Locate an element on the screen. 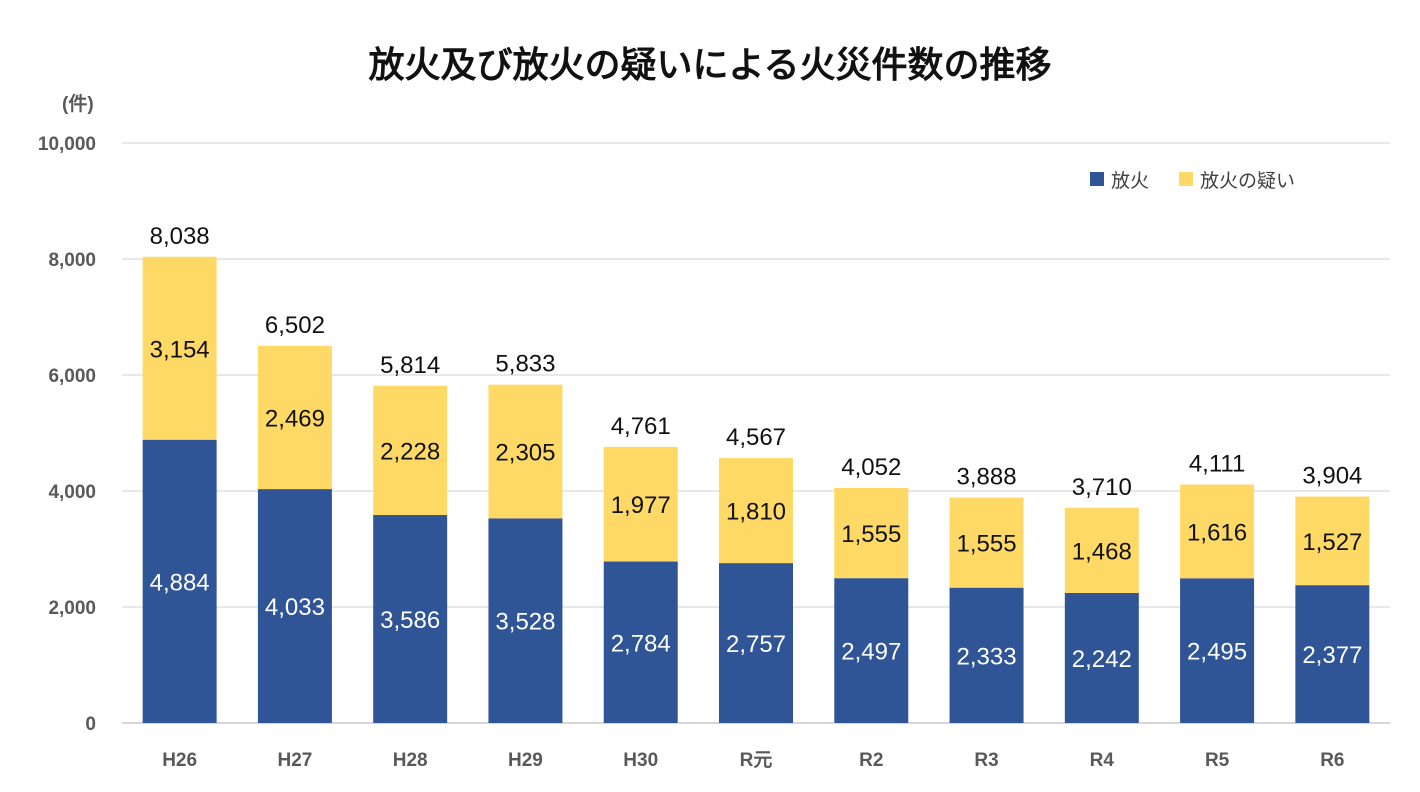 The image size is (1420, 792). y-tick-label: 2,000 is located at coordinates (72, 608).